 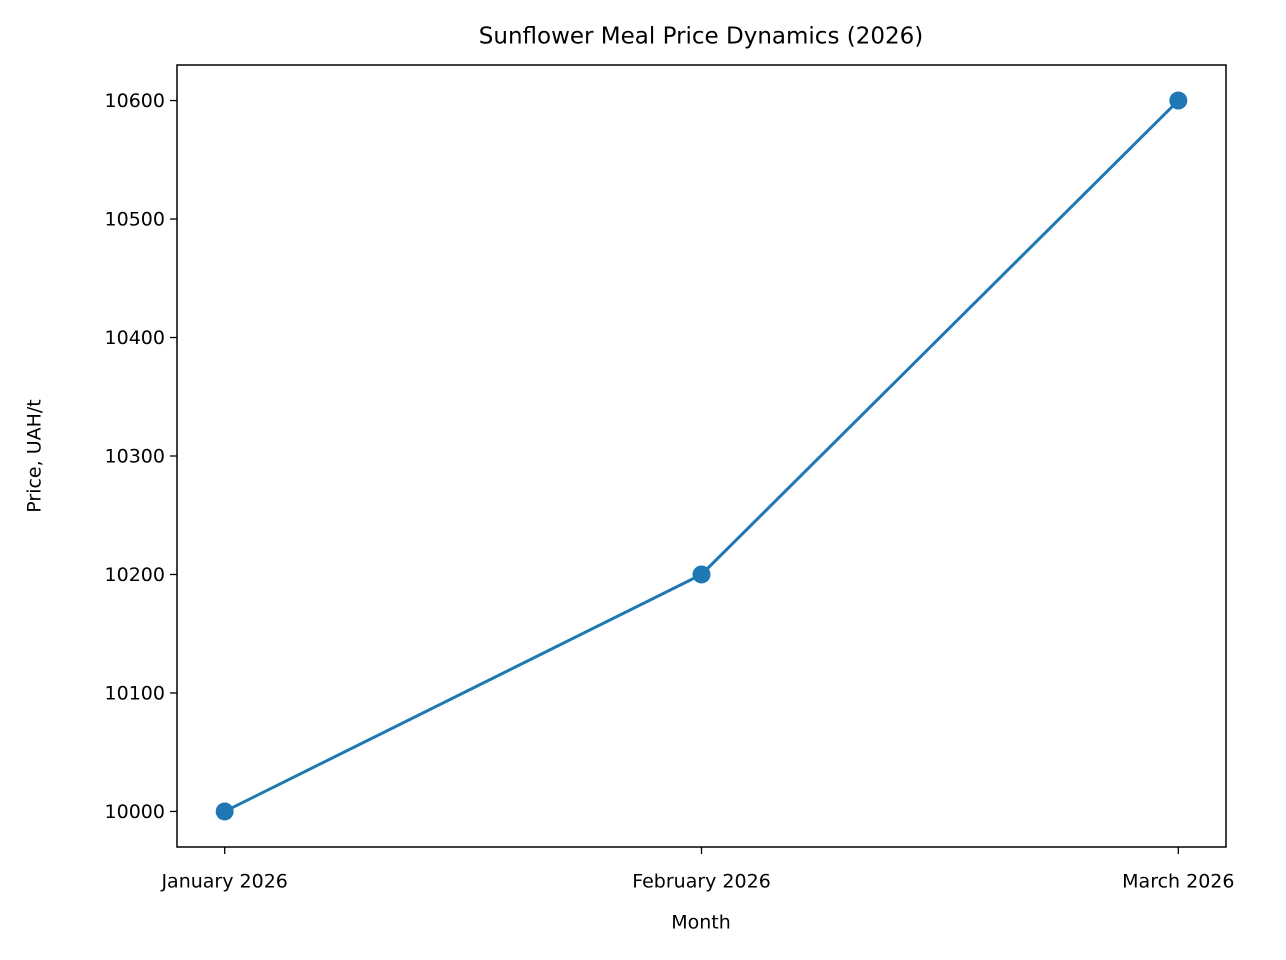 I want to click on y-tick-label: 10400, so click(x=135, y=338).